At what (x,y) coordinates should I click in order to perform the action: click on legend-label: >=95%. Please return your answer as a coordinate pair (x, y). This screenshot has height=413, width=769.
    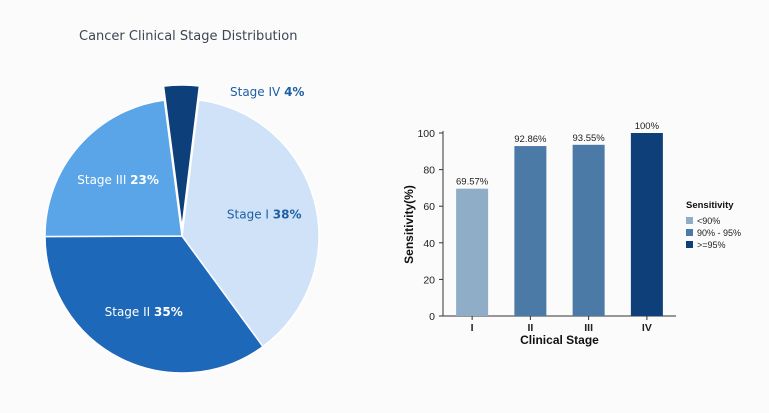
    Looking at the image, I should click on (711, 245).